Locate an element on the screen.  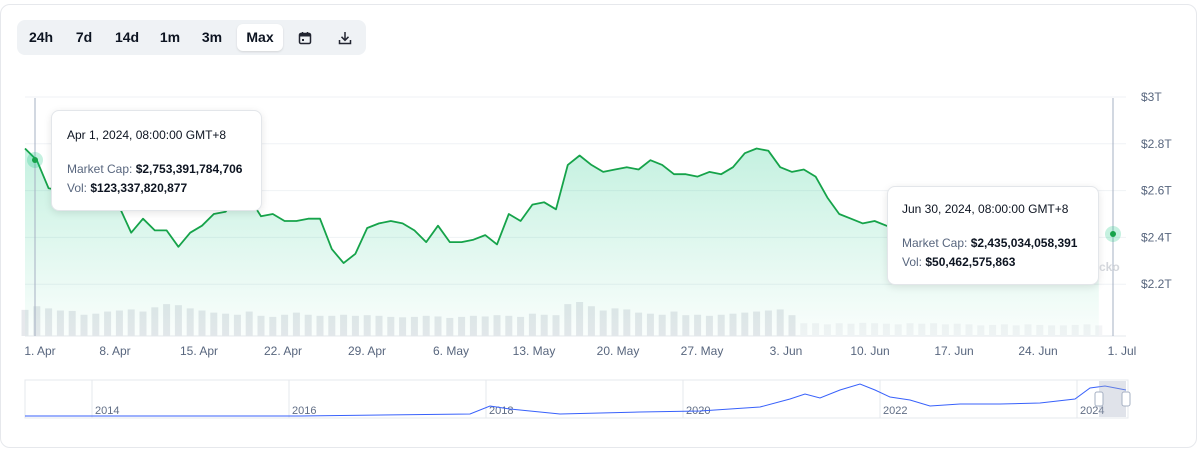
x-tick-label: 6. May is located at coordinates (451, 351).